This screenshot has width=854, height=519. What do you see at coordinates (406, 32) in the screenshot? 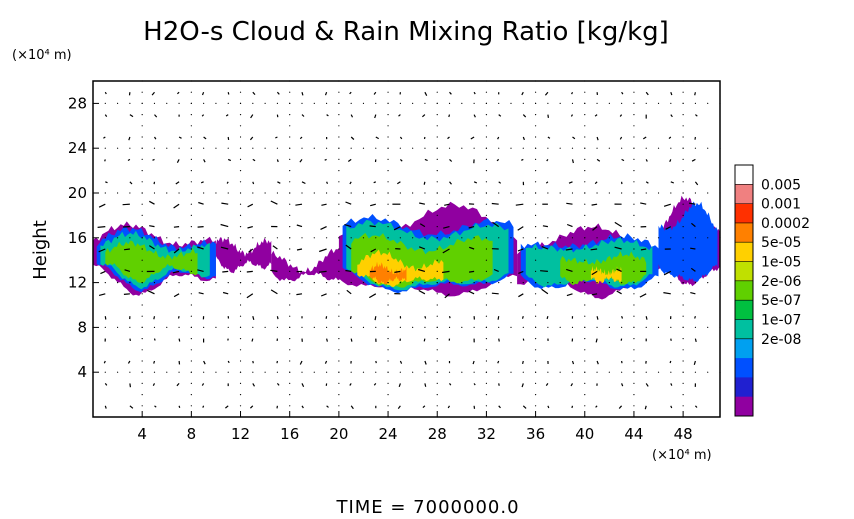
I see `chart-title: H2O-s Cloud & Rain Mixing Ratio [kg/kg]` at bounding box center [406, 32].